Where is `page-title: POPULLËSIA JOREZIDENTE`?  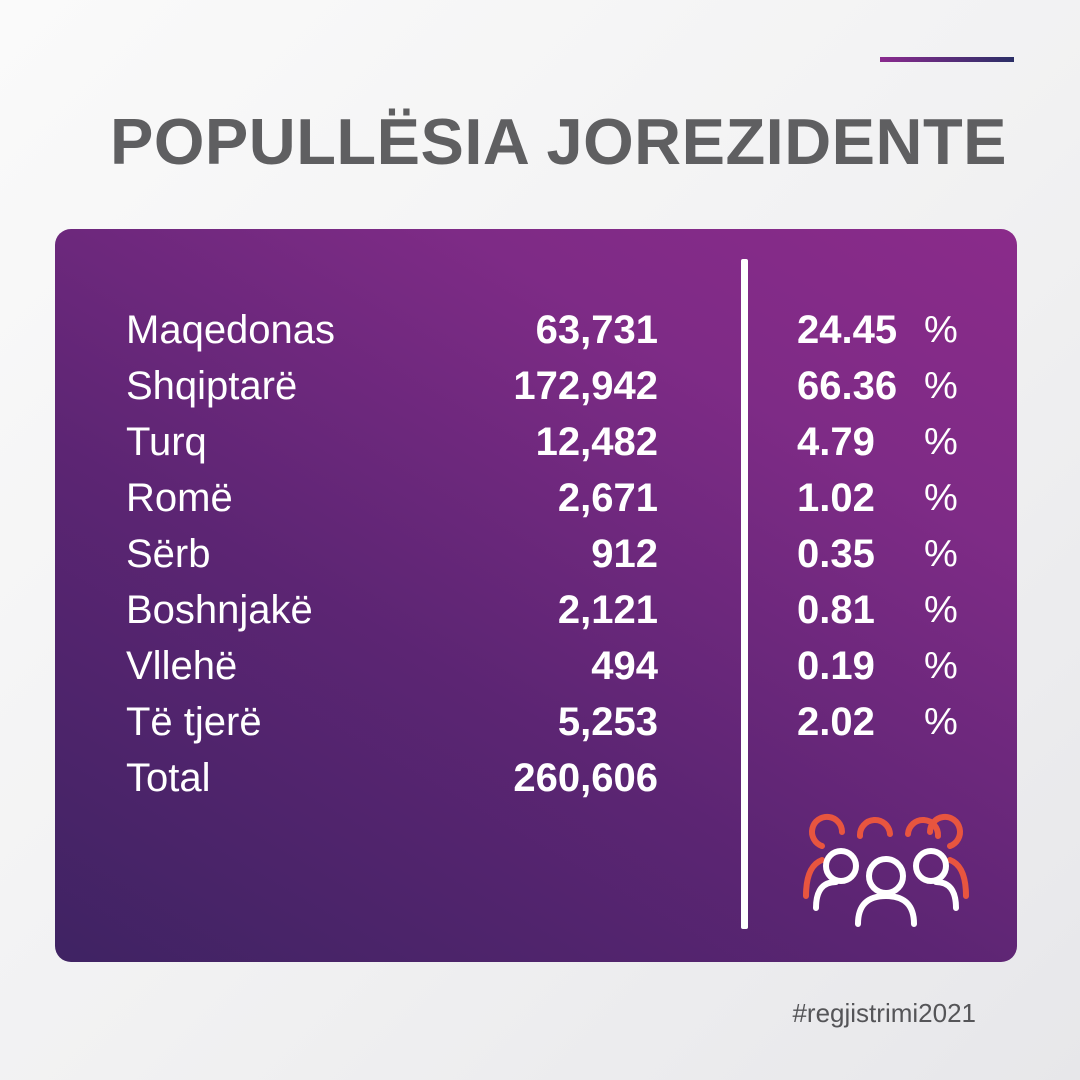
page-title: POPULLËSIA JOREZIDENTE is located at coordinates (559, 141).